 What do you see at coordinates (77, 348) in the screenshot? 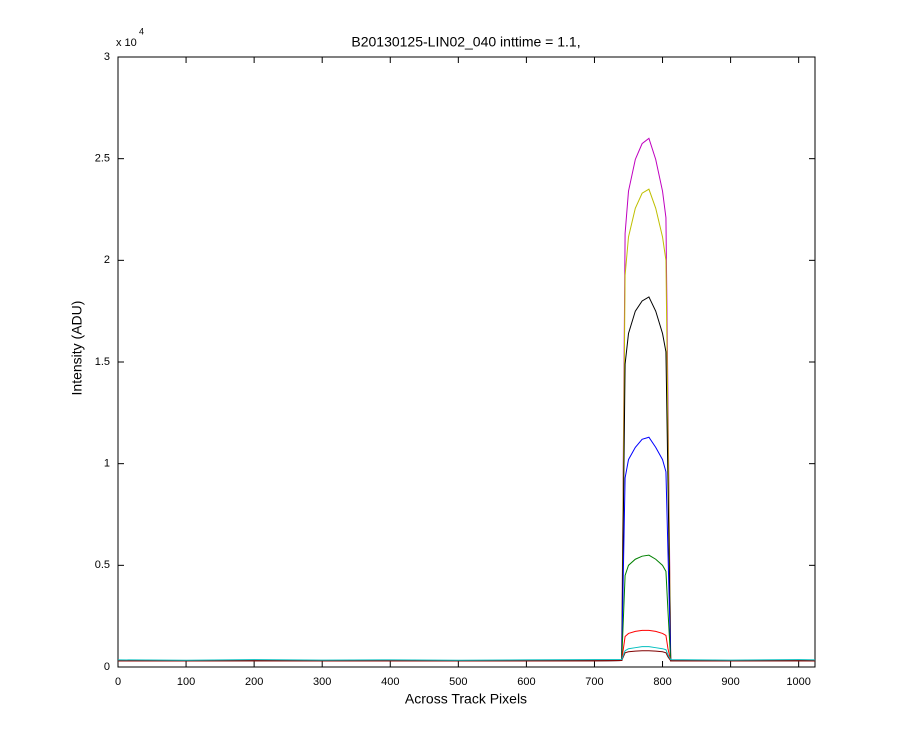
I see `y-axis-label: Intensity (ADU)` at bounding box center [77, 348].